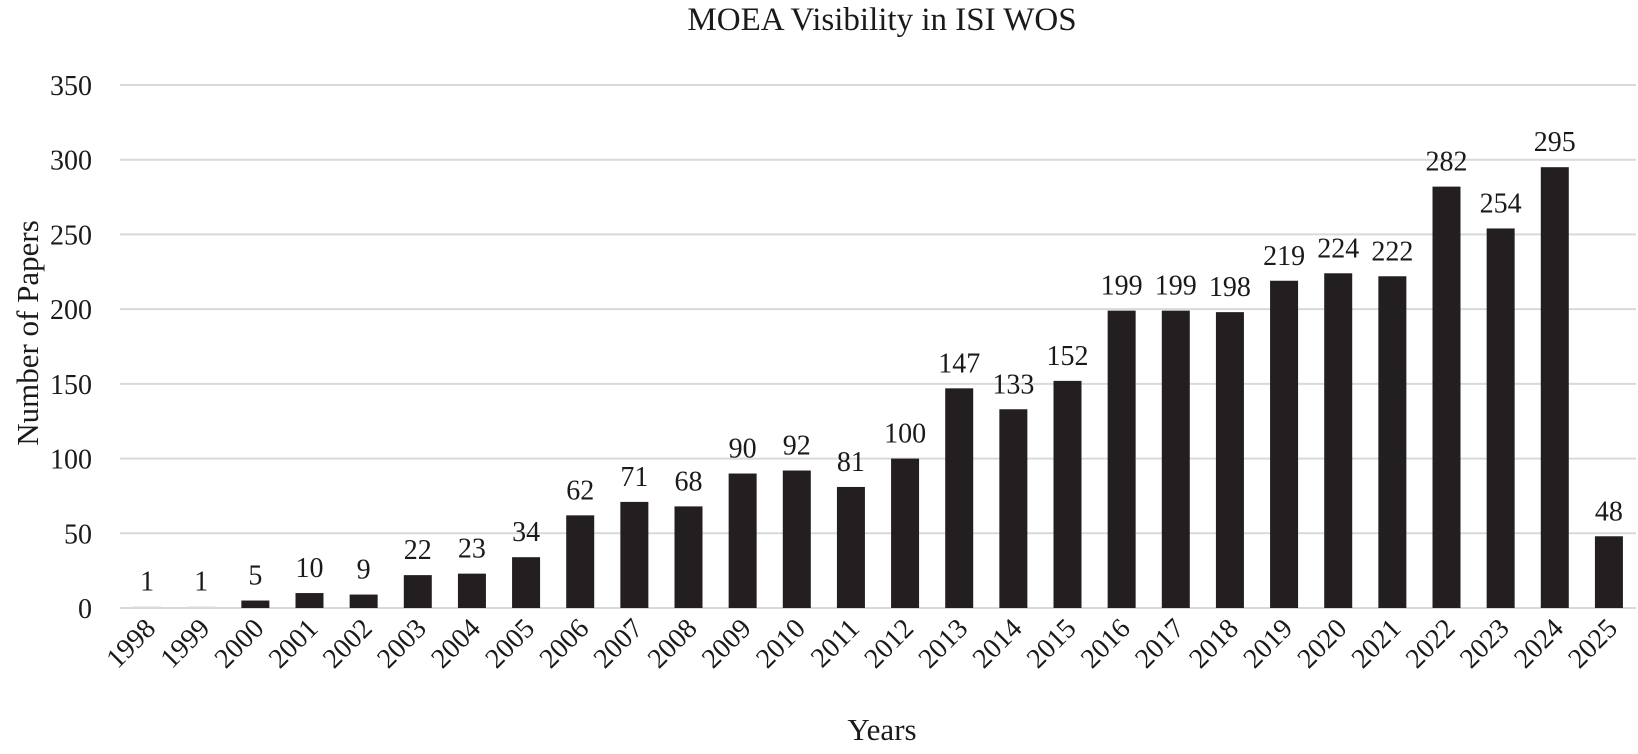  What do you see at coordinates (71, 235) in the screenshot?
I see `y-tick-label: 250` at bounding box center [71, 235].